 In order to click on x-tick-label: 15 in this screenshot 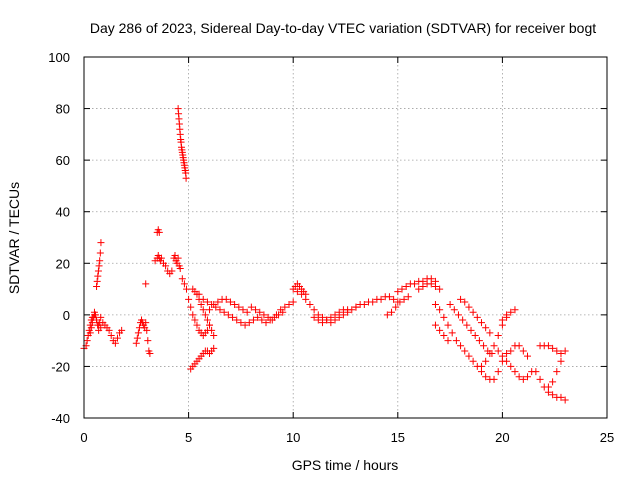, I will do `click(398, 437)`.